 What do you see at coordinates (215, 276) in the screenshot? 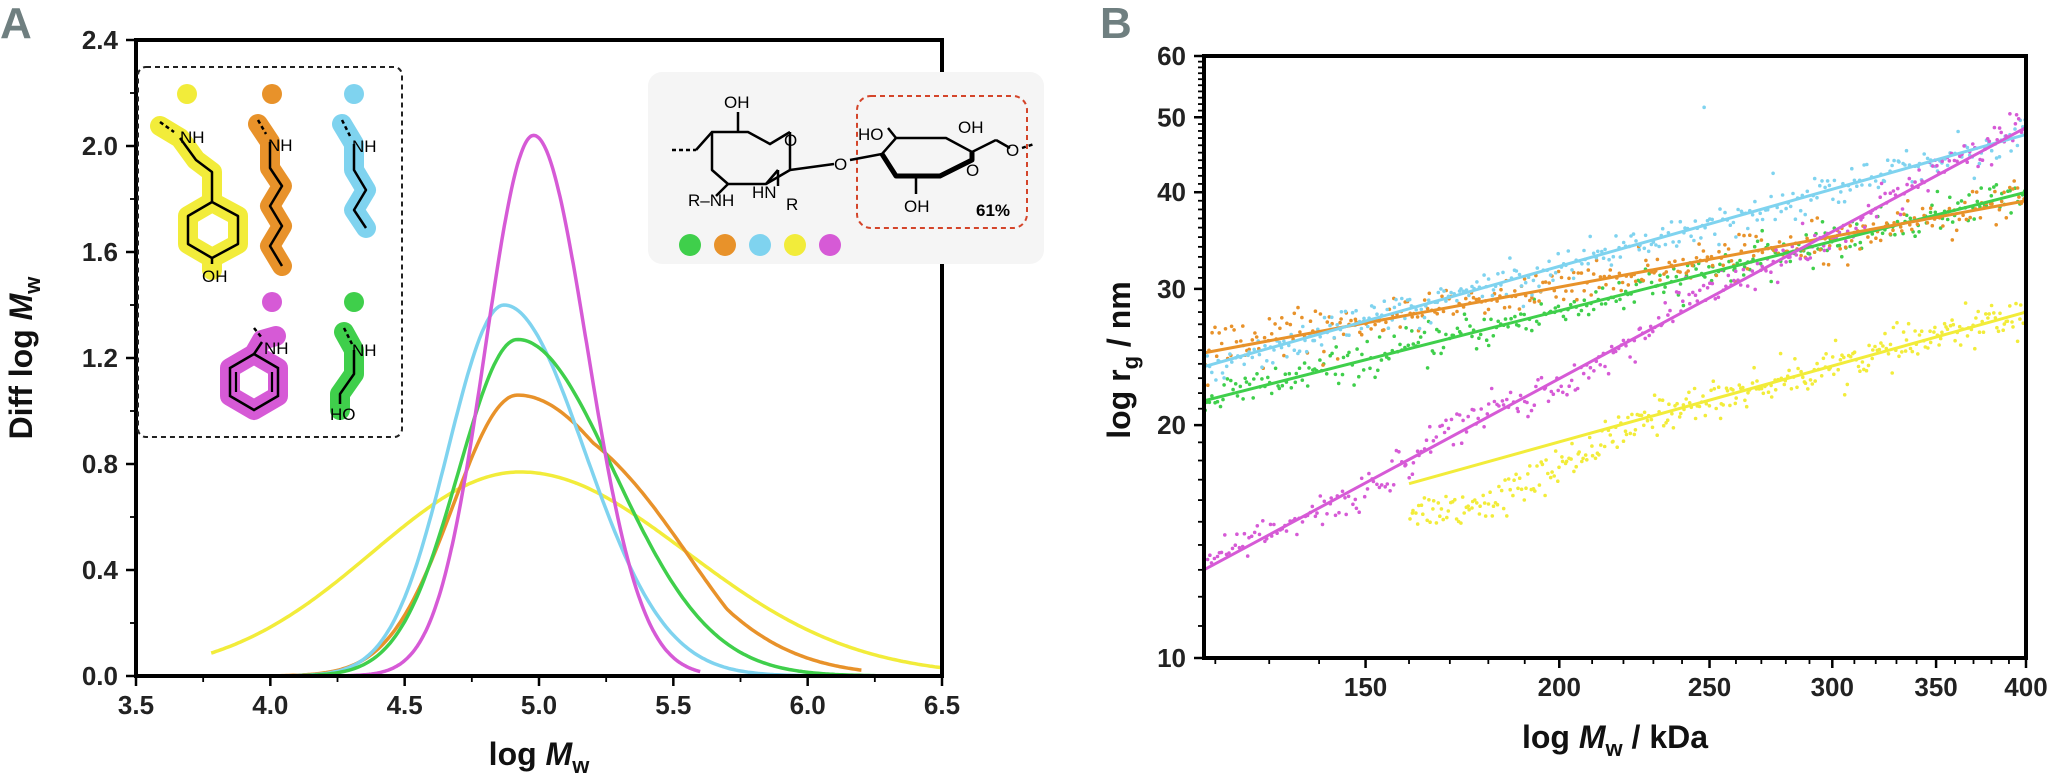
I see `tyramine-oh-label: OH` at bounding box center [215, 276].